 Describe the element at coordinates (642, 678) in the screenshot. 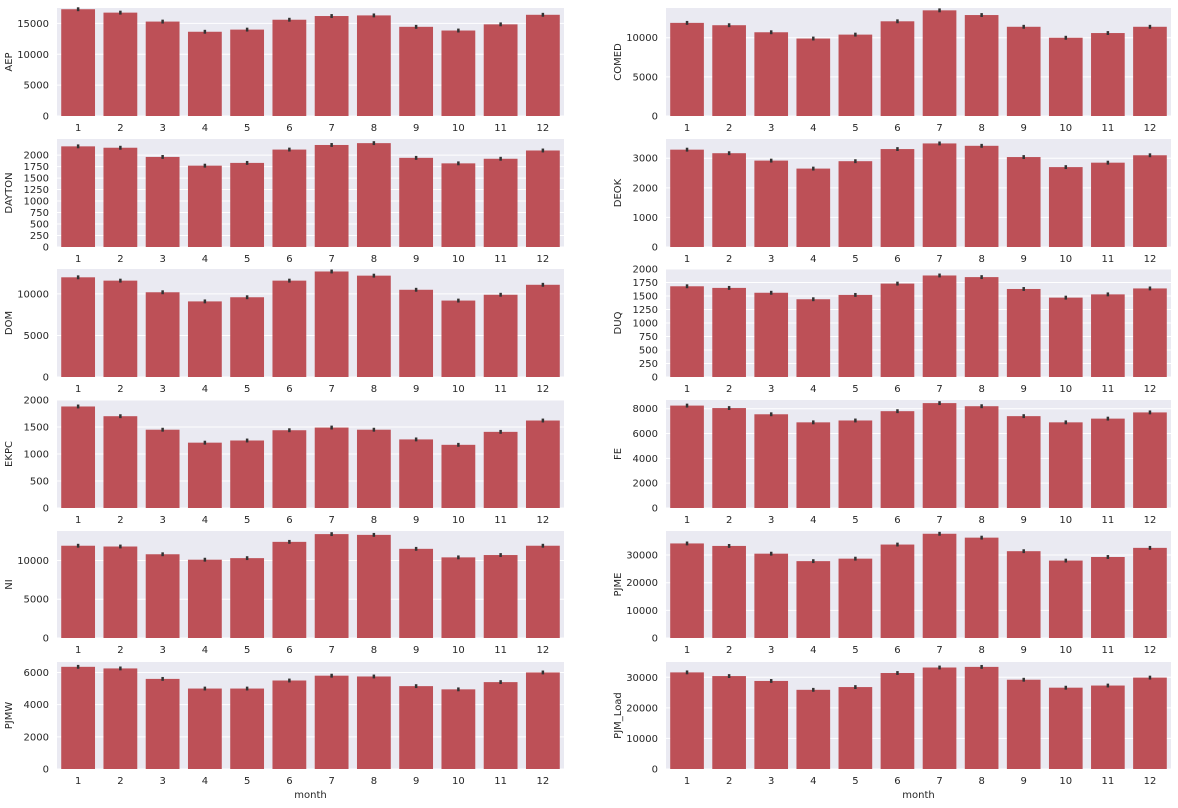

I see `y-tick-label: 30000` at that location.